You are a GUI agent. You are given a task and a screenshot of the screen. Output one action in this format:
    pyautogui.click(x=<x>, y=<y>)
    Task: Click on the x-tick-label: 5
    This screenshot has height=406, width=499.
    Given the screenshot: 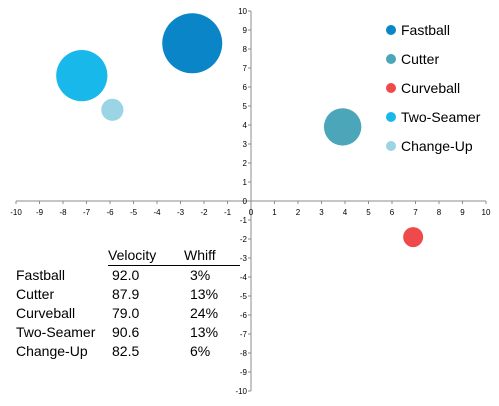 What is the action you would take?
    pyautogui.click(x=368, y=212)
    